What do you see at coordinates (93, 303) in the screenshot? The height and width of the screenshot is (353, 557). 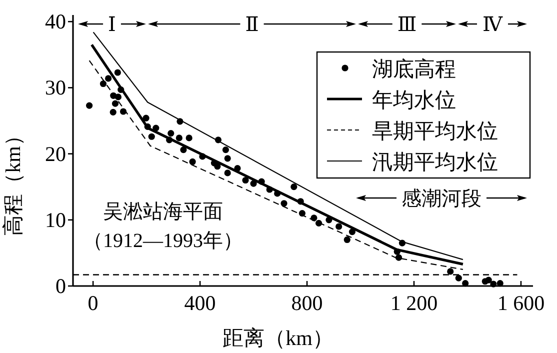 I see `x-tick-label: 0` at bounding box center [93, 303].